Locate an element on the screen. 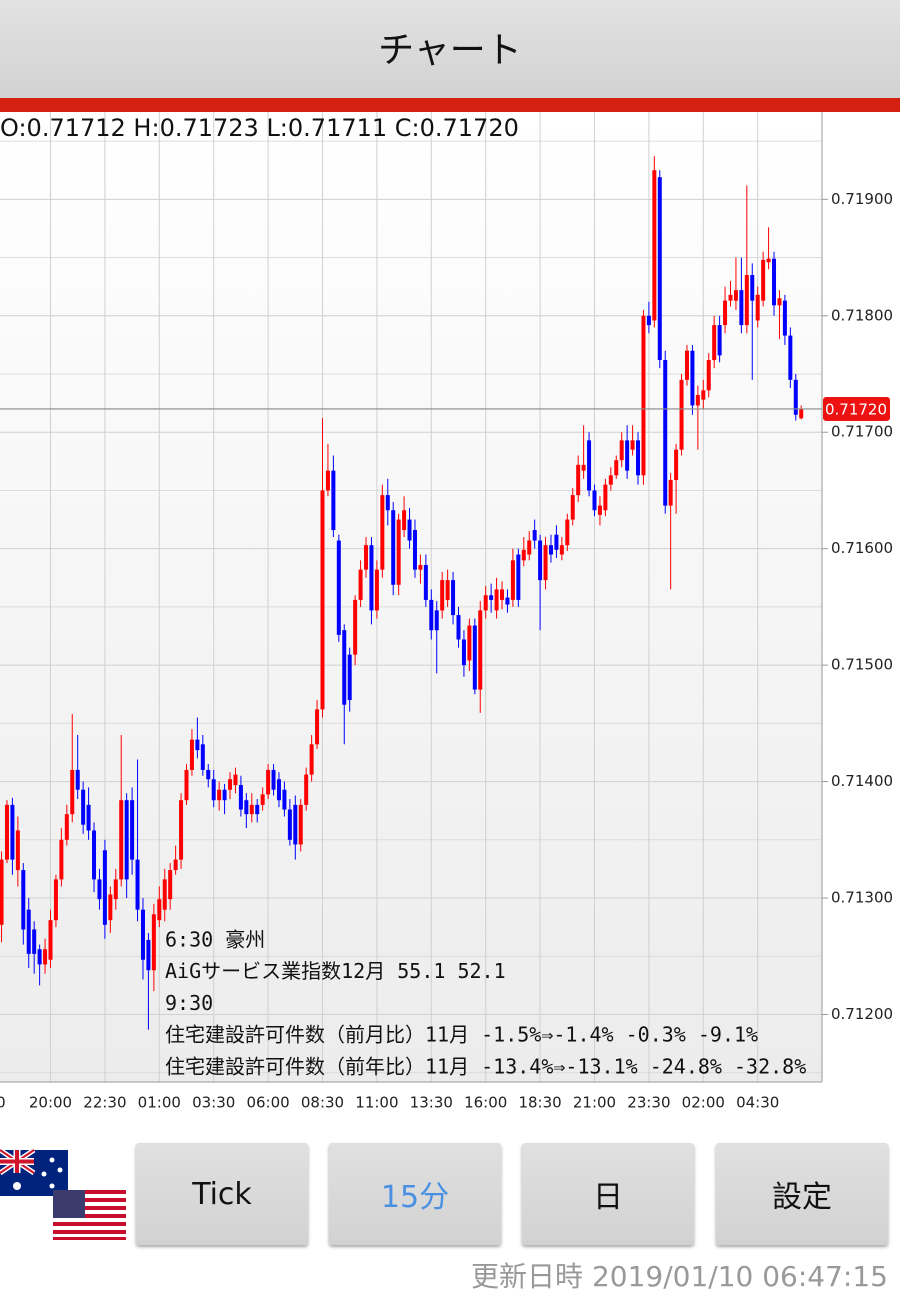 The height and width of the screenshot is (1299, 900). tick-button: Tick is located at coordinates (222, 1194).